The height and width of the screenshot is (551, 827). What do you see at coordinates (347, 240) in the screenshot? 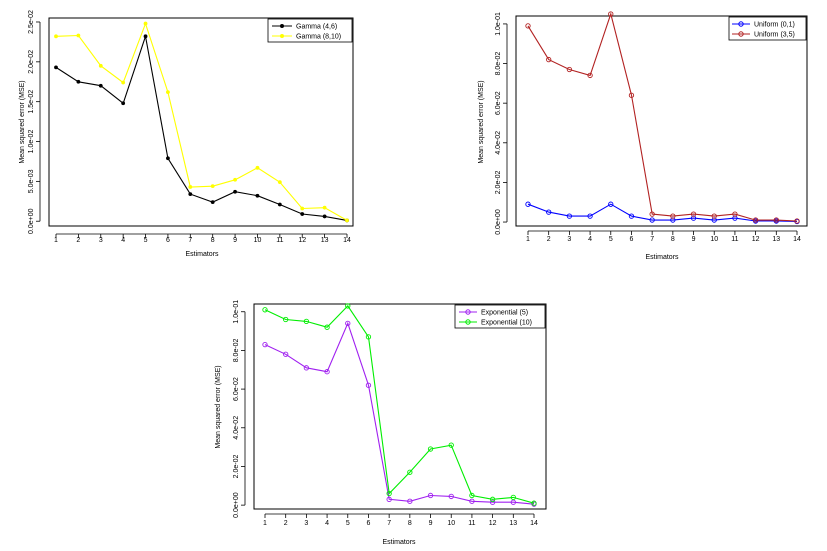
I see `x-tick-label: 14` at bounding box center [347, 240].